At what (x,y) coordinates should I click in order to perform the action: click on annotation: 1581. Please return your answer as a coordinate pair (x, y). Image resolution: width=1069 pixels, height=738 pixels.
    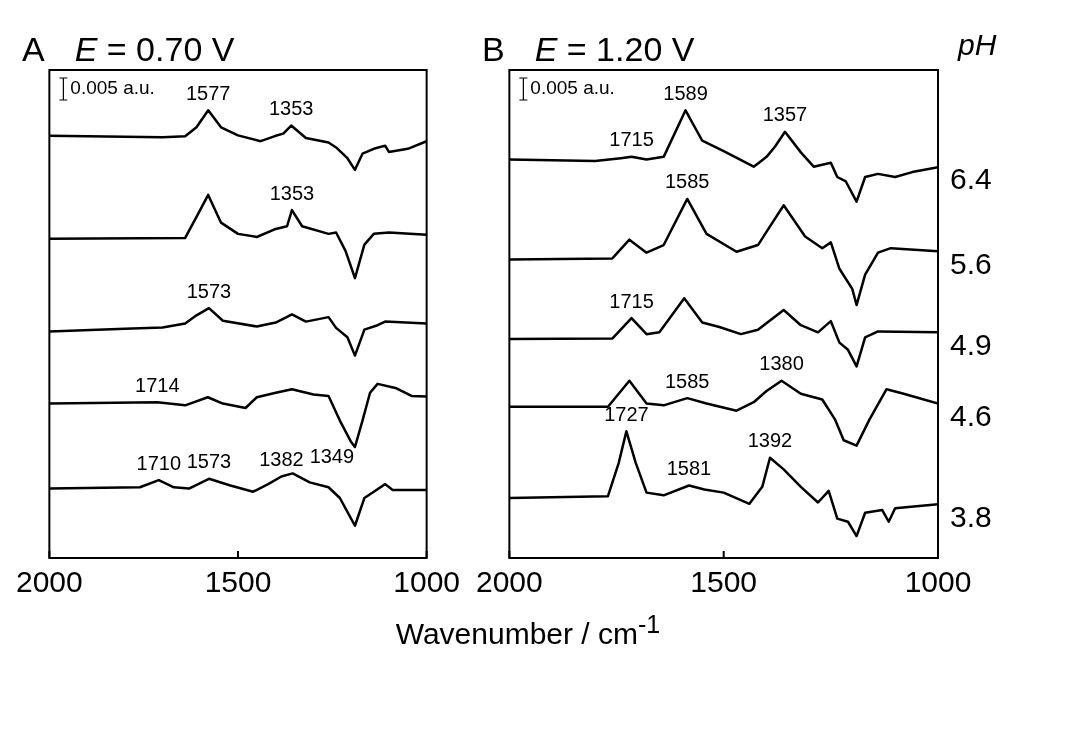
    Looking at the image, I should click on (689, 467).